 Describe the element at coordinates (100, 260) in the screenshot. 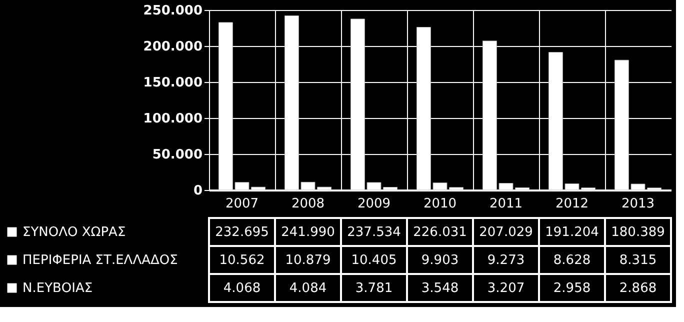

I see `legend-label: ΠΕΡΙΦΕΡΙΑ ΣΤ.ΕΛΛΑΔΟΣ` at that location.